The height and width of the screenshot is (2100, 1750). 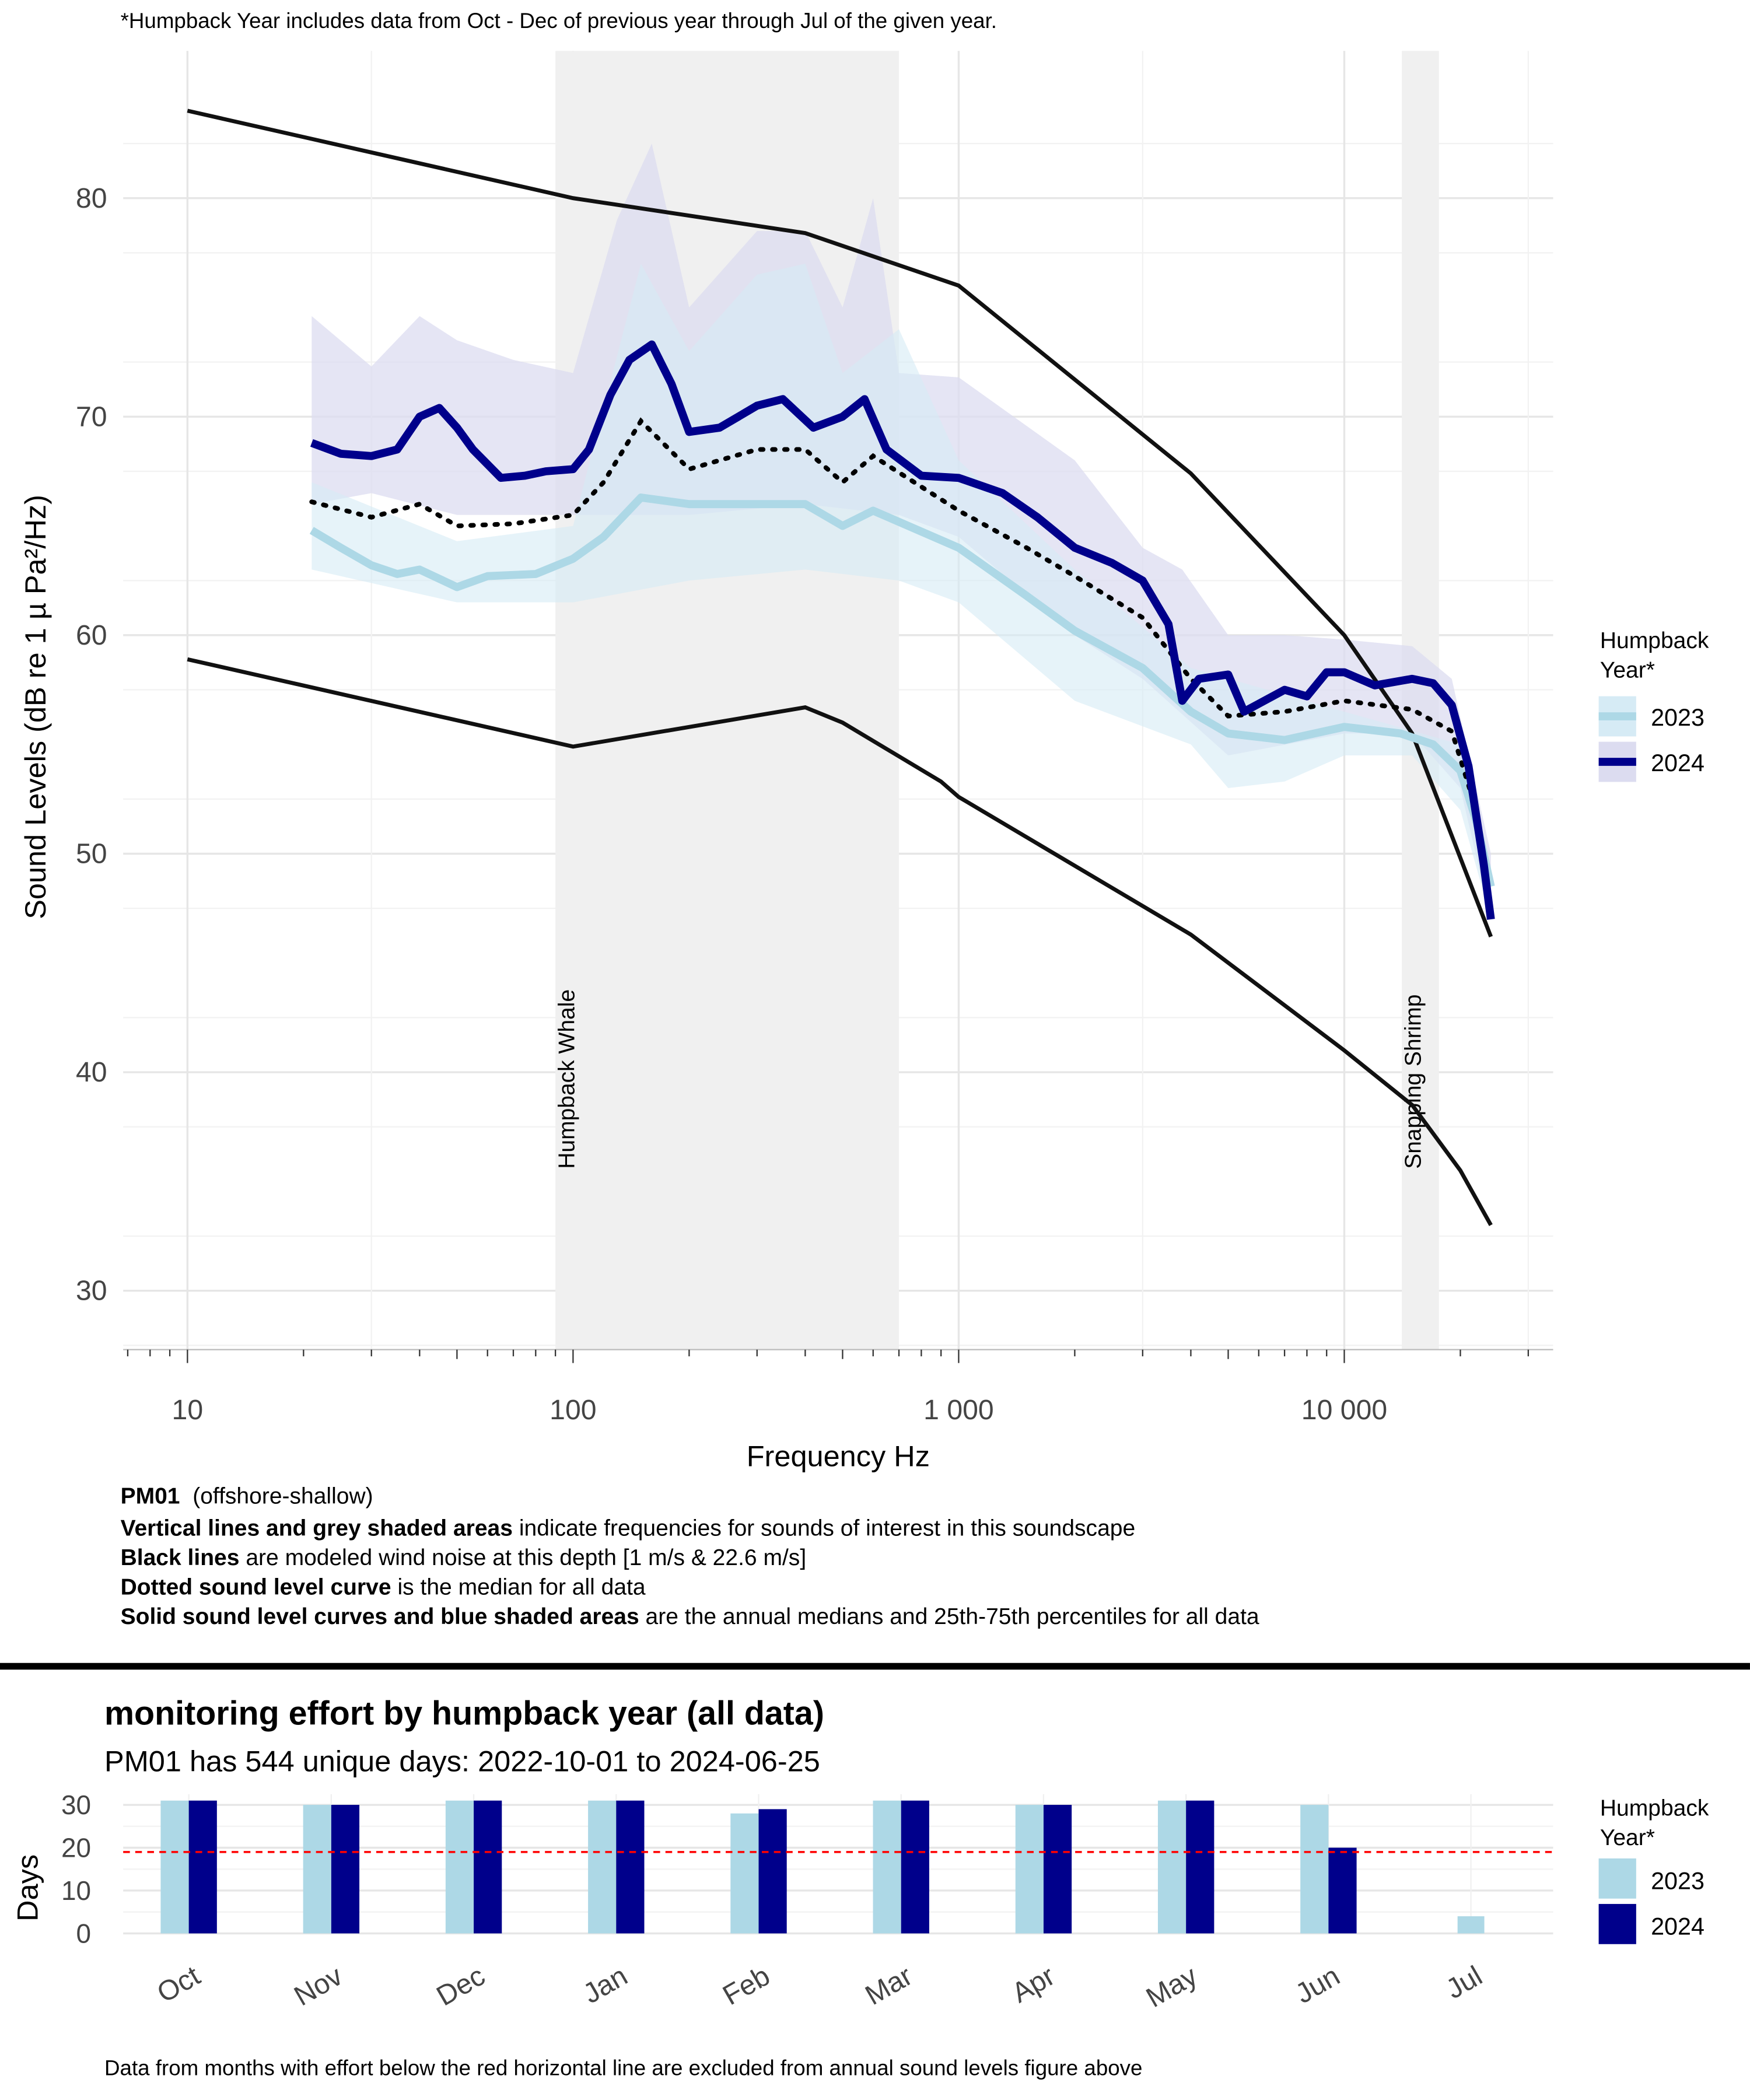 I want to click on bar-2023-Dec, so click(x=459, y=1867).